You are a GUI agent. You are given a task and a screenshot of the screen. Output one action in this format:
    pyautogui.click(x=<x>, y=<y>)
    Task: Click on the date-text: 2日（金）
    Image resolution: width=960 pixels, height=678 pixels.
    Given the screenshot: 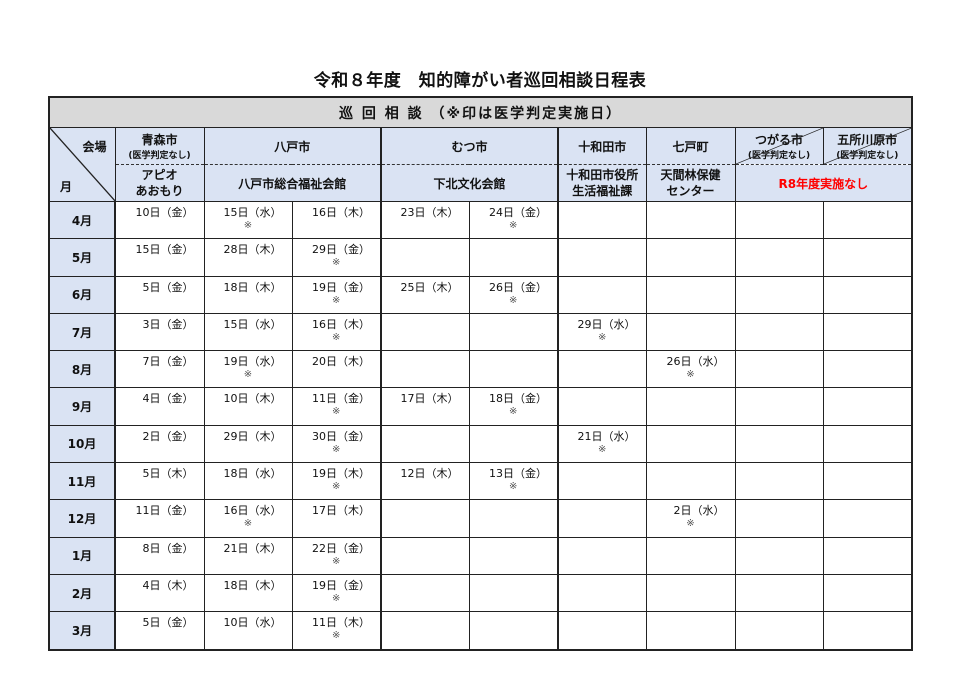 What is the action you would take?
    pyautogui.click(x=168, y=436)
    